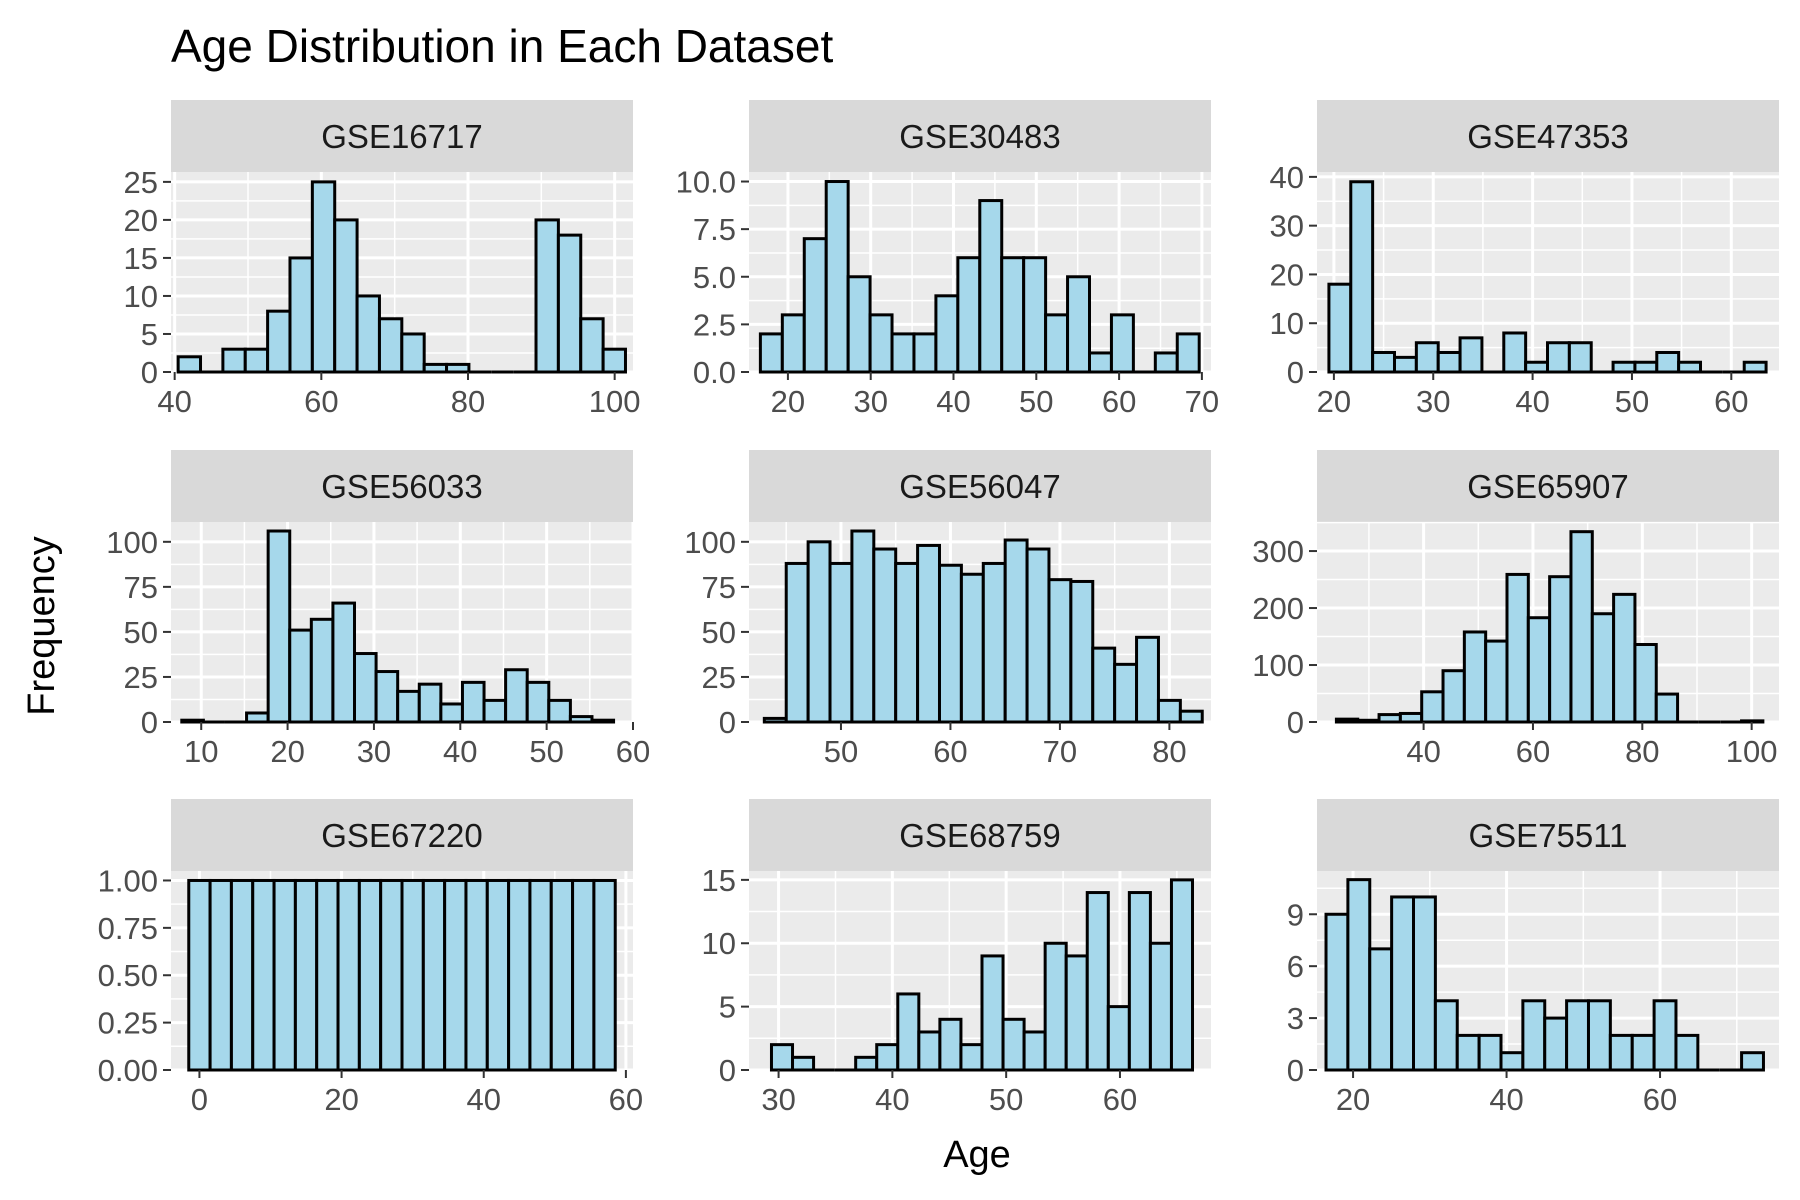 The height and width of the screenshot is (1200, 1800). I want to click on y-tick-label: 200, so click(1278, 608).